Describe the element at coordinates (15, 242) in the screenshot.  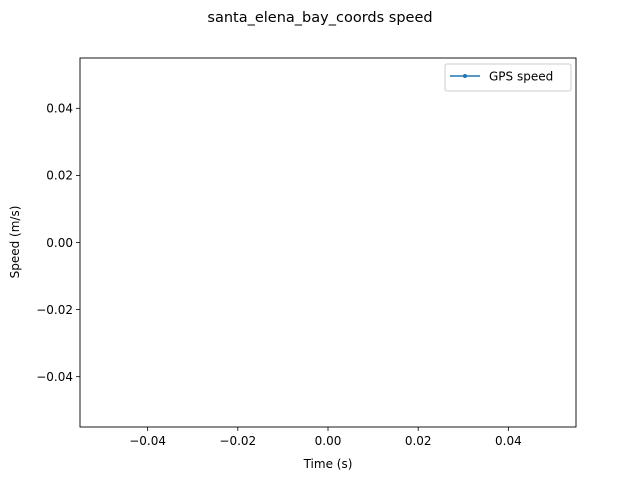
I see `y-axis-label: Speed (m/s)` at that location.